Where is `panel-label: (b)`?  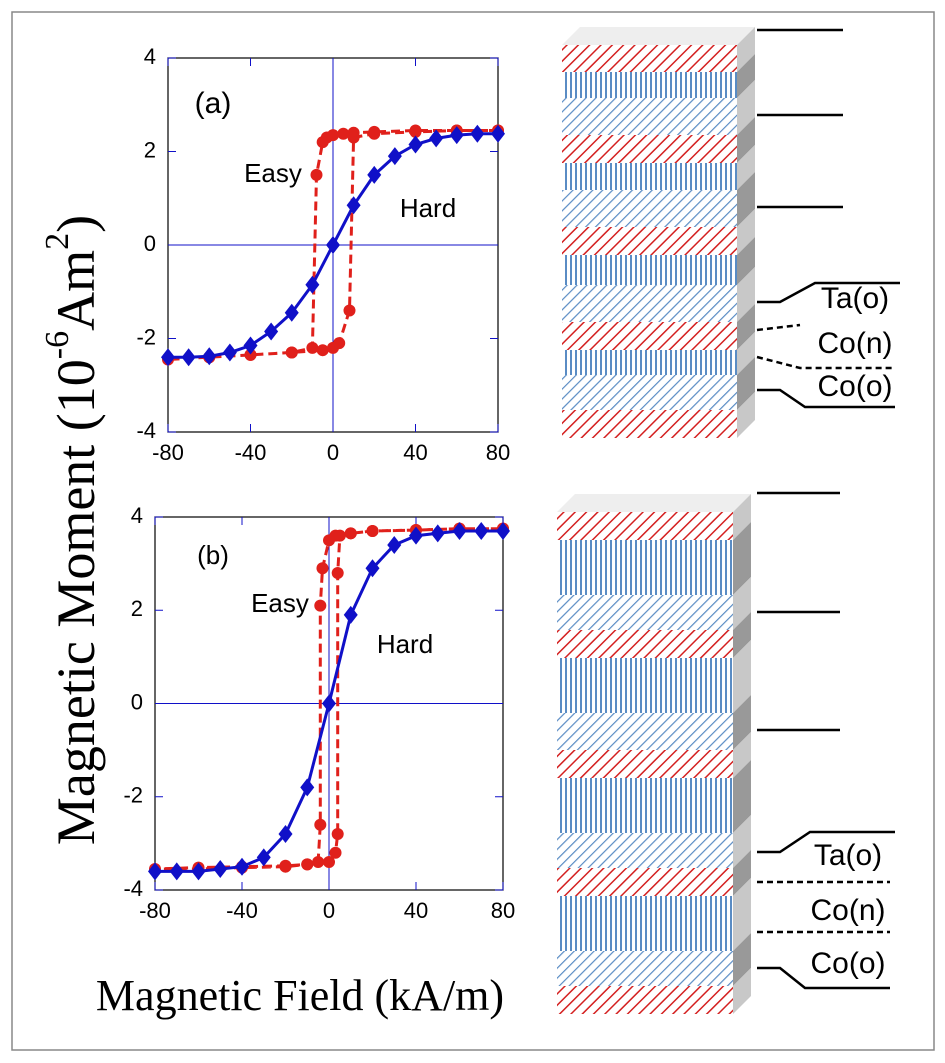 panel-label: (b) is located at coordinates (213, 555).